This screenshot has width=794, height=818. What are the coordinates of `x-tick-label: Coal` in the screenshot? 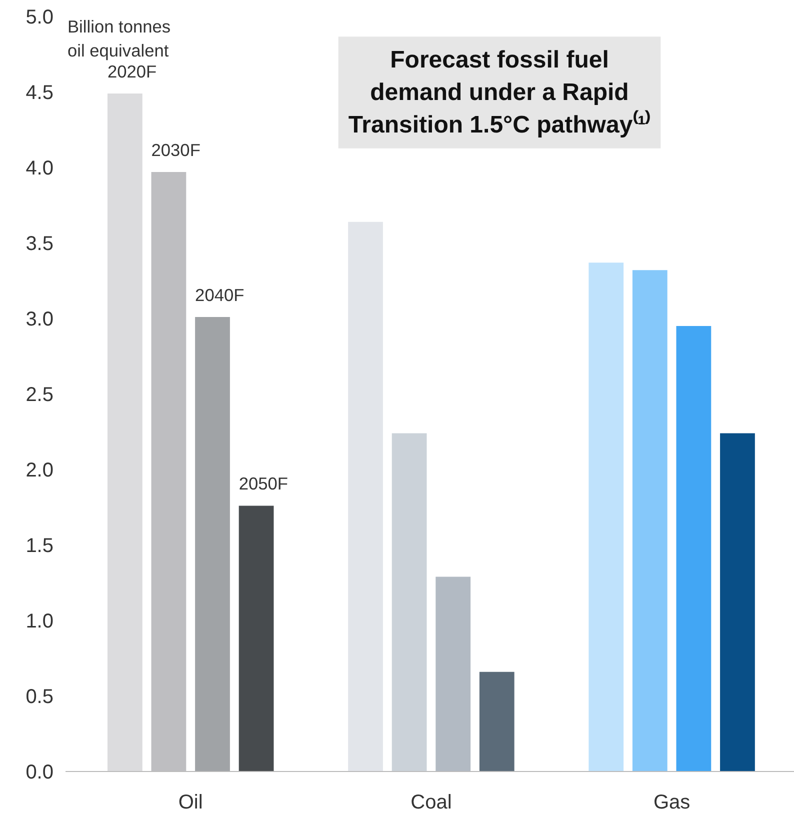 It's located at (431, 803).